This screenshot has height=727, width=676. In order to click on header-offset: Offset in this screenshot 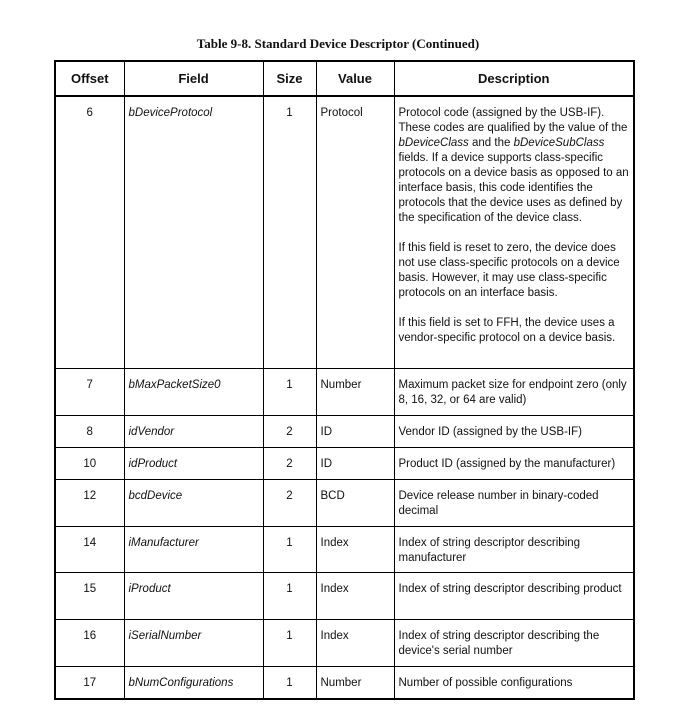, I will do `click(89, 78)`.